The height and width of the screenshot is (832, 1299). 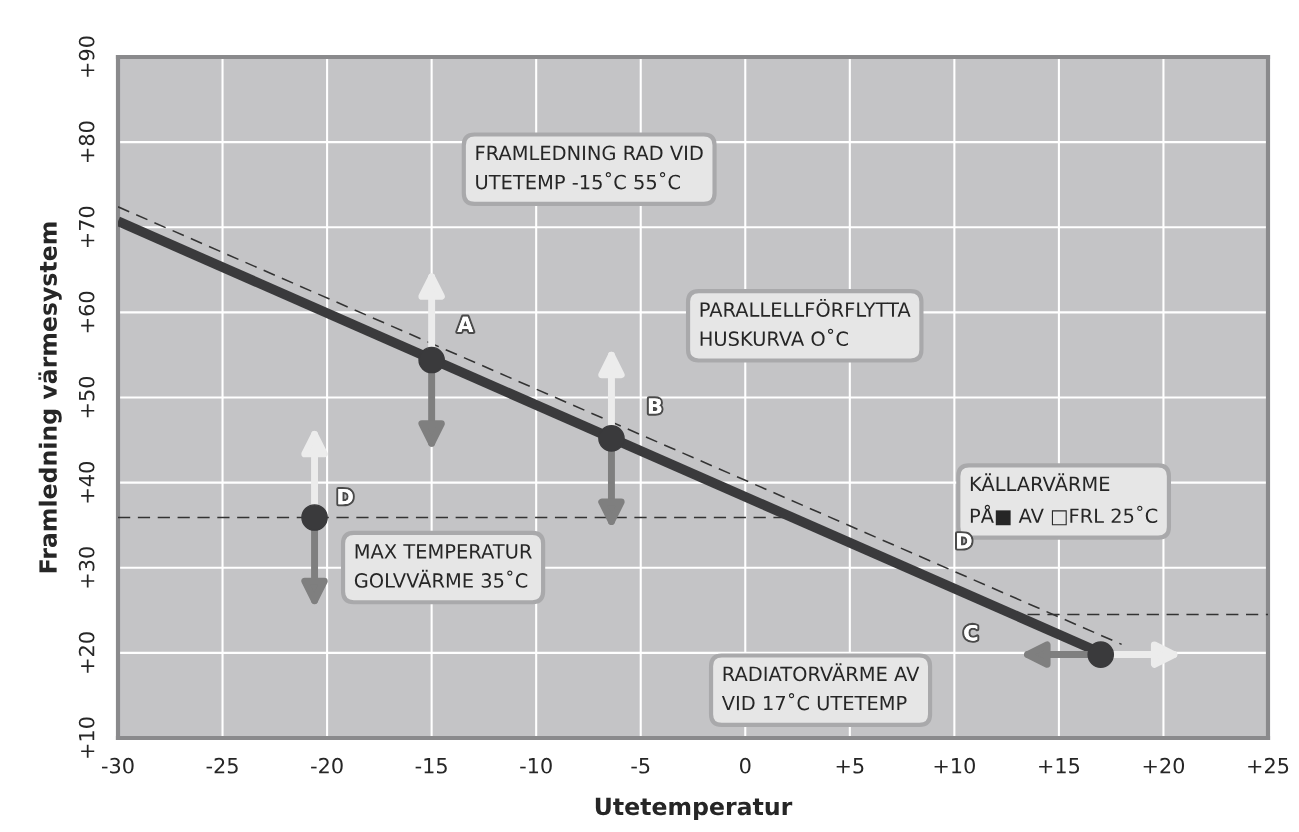 I want to click on y-tick-label: +50, so click(x=86, y=397).